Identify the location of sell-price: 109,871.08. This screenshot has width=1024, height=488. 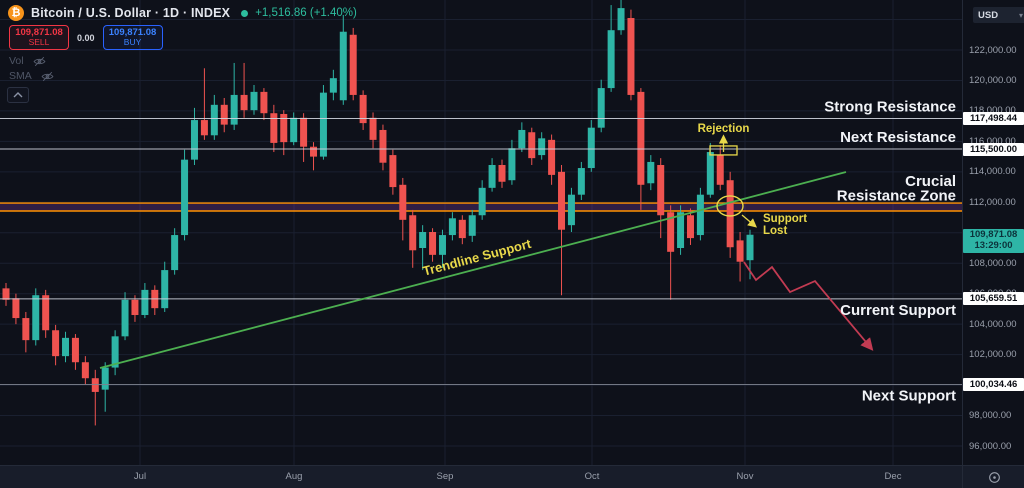
(39, 33).